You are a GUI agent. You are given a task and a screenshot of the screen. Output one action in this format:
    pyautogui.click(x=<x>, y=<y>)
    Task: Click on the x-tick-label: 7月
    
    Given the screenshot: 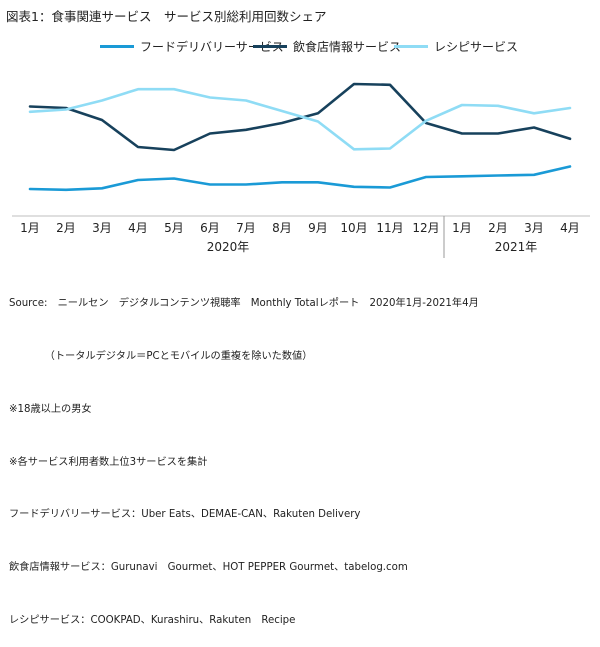 What is the action you would take?
    pyautogui.click(x=246, y=228)
    